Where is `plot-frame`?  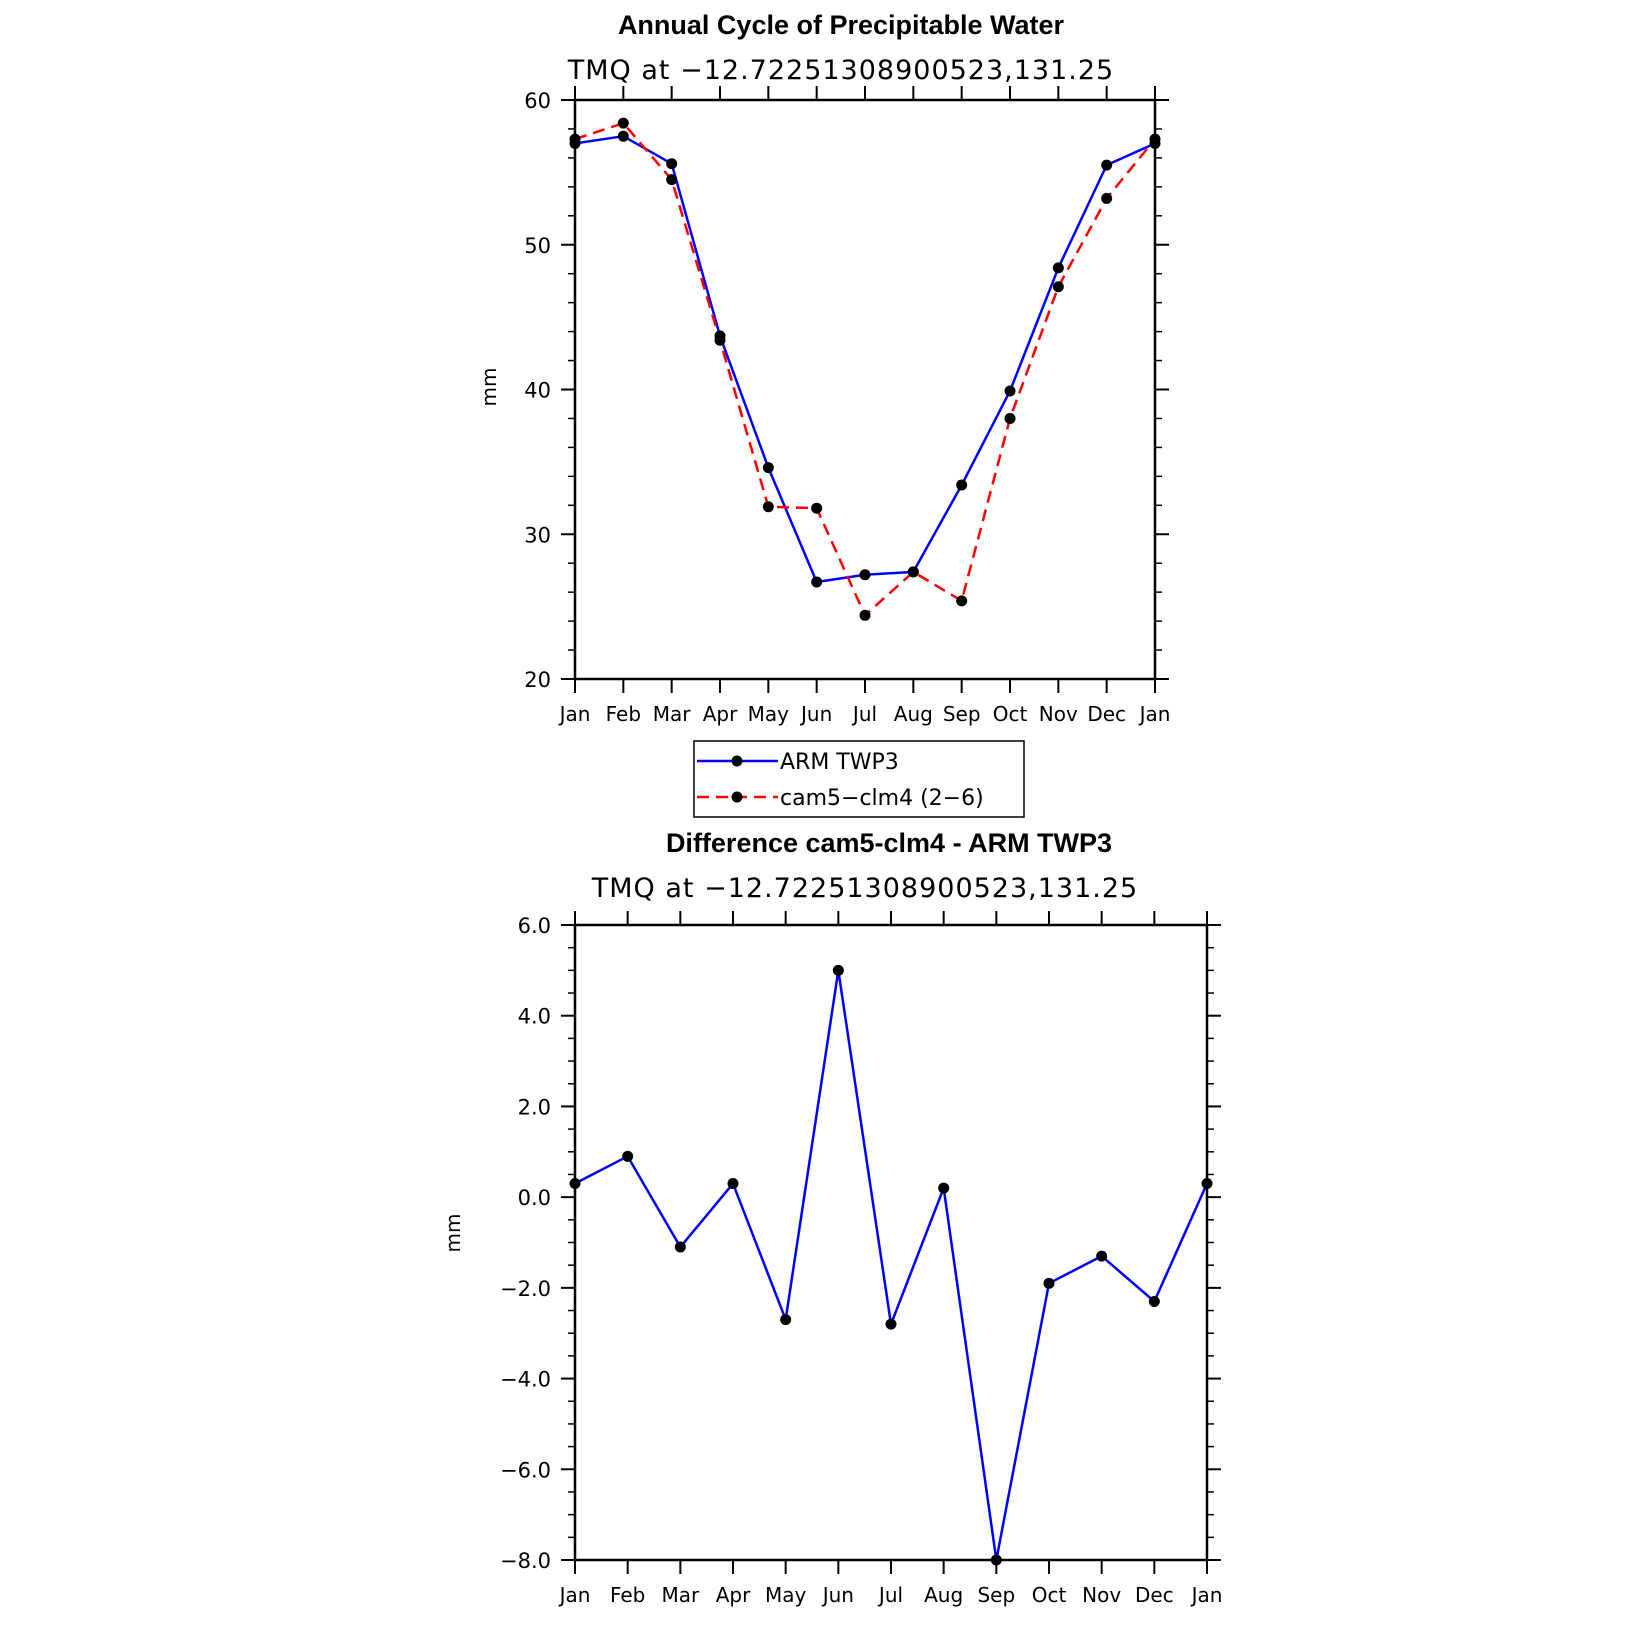
plot-frame is located at coordinates (865, 389).